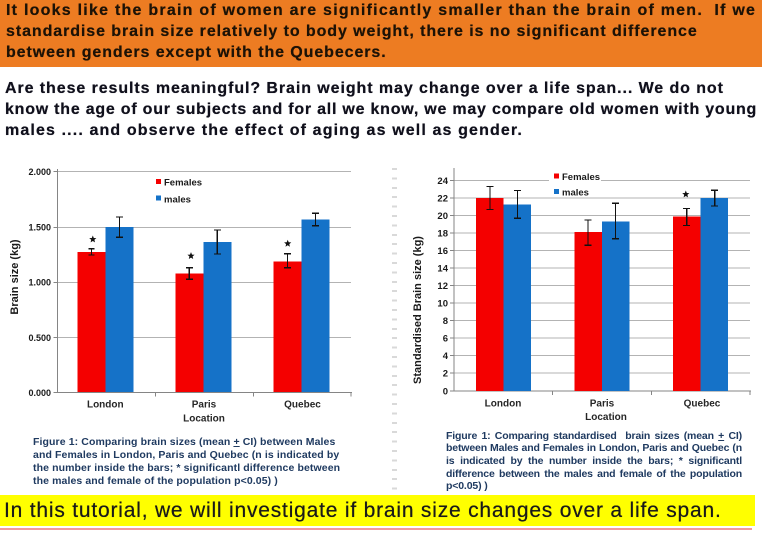 This screenshot has height=533, width=762. What do you see at coordinates (445, 321) in the screenshot?
I see `svg-text: 8` at bounding box center [445, 321].